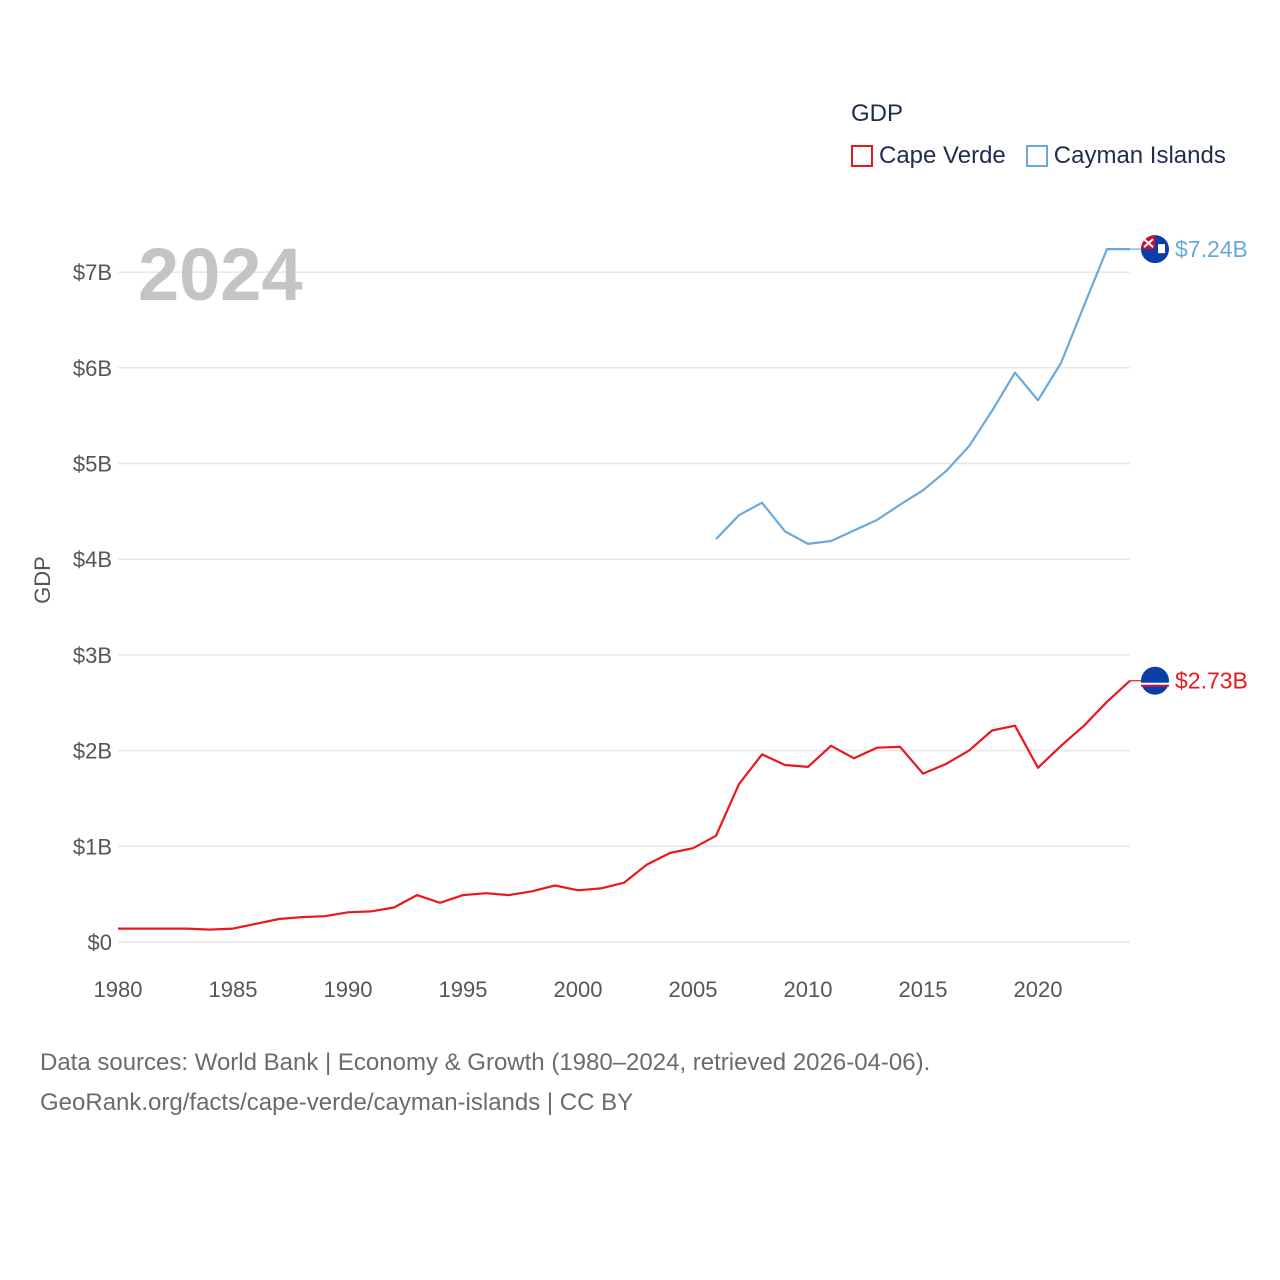 The height and width of the screenshot is (1280, 1280). I want to click on y-tick-label: $1B, so click(92, 846).